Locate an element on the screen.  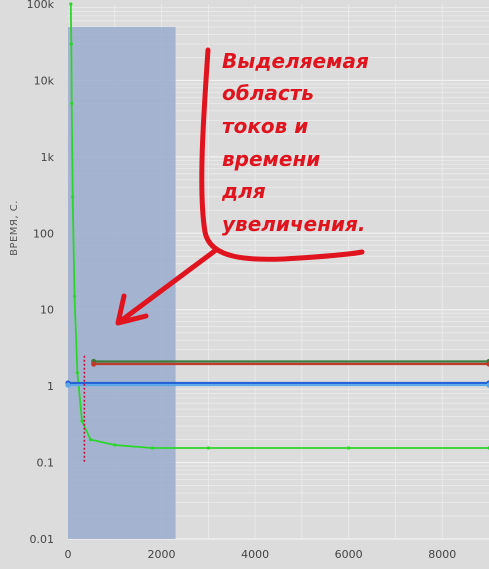
annotation-line-6: увеличения. is located at coordinates (294, 224).